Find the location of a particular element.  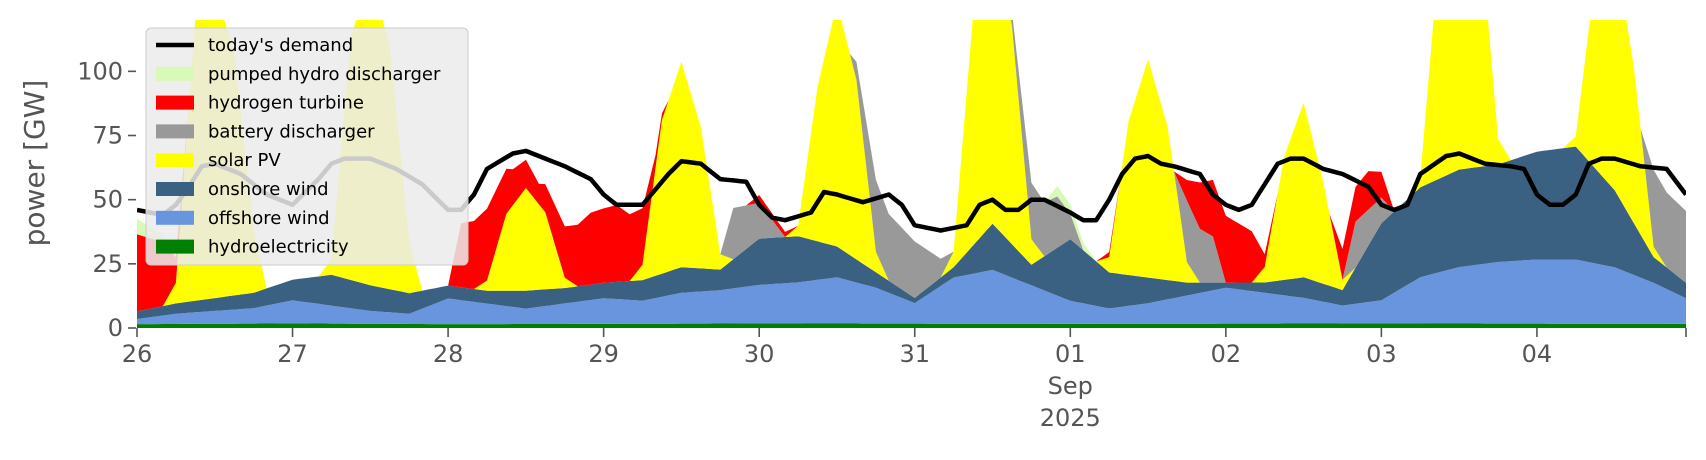

y-axis-label: power [GW] is located at coordinates (34, 163).